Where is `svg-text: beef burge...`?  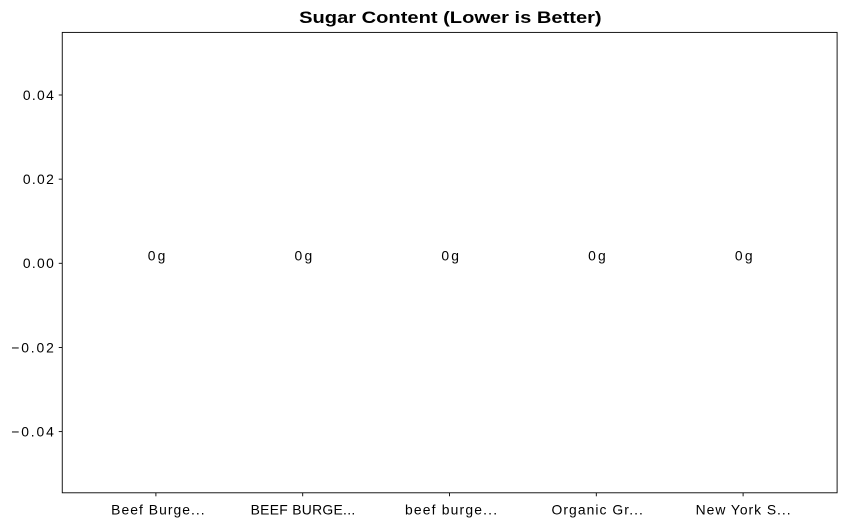
svg-text: beef burge... is located at coordinates (451, 510).